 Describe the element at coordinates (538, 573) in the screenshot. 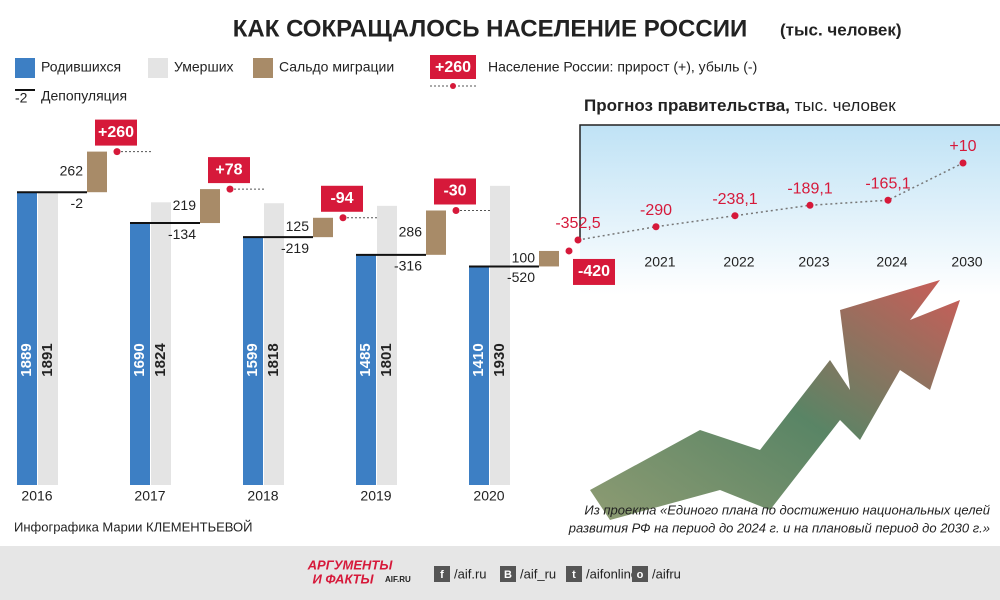

I see `social-handle: /aif_ru` at that location.